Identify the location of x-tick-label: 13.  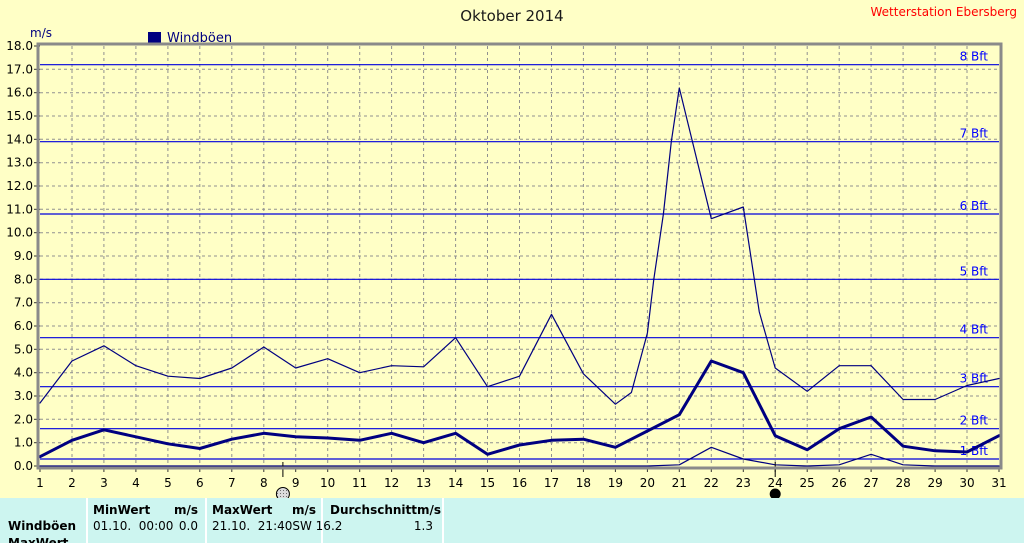
(423, 483).